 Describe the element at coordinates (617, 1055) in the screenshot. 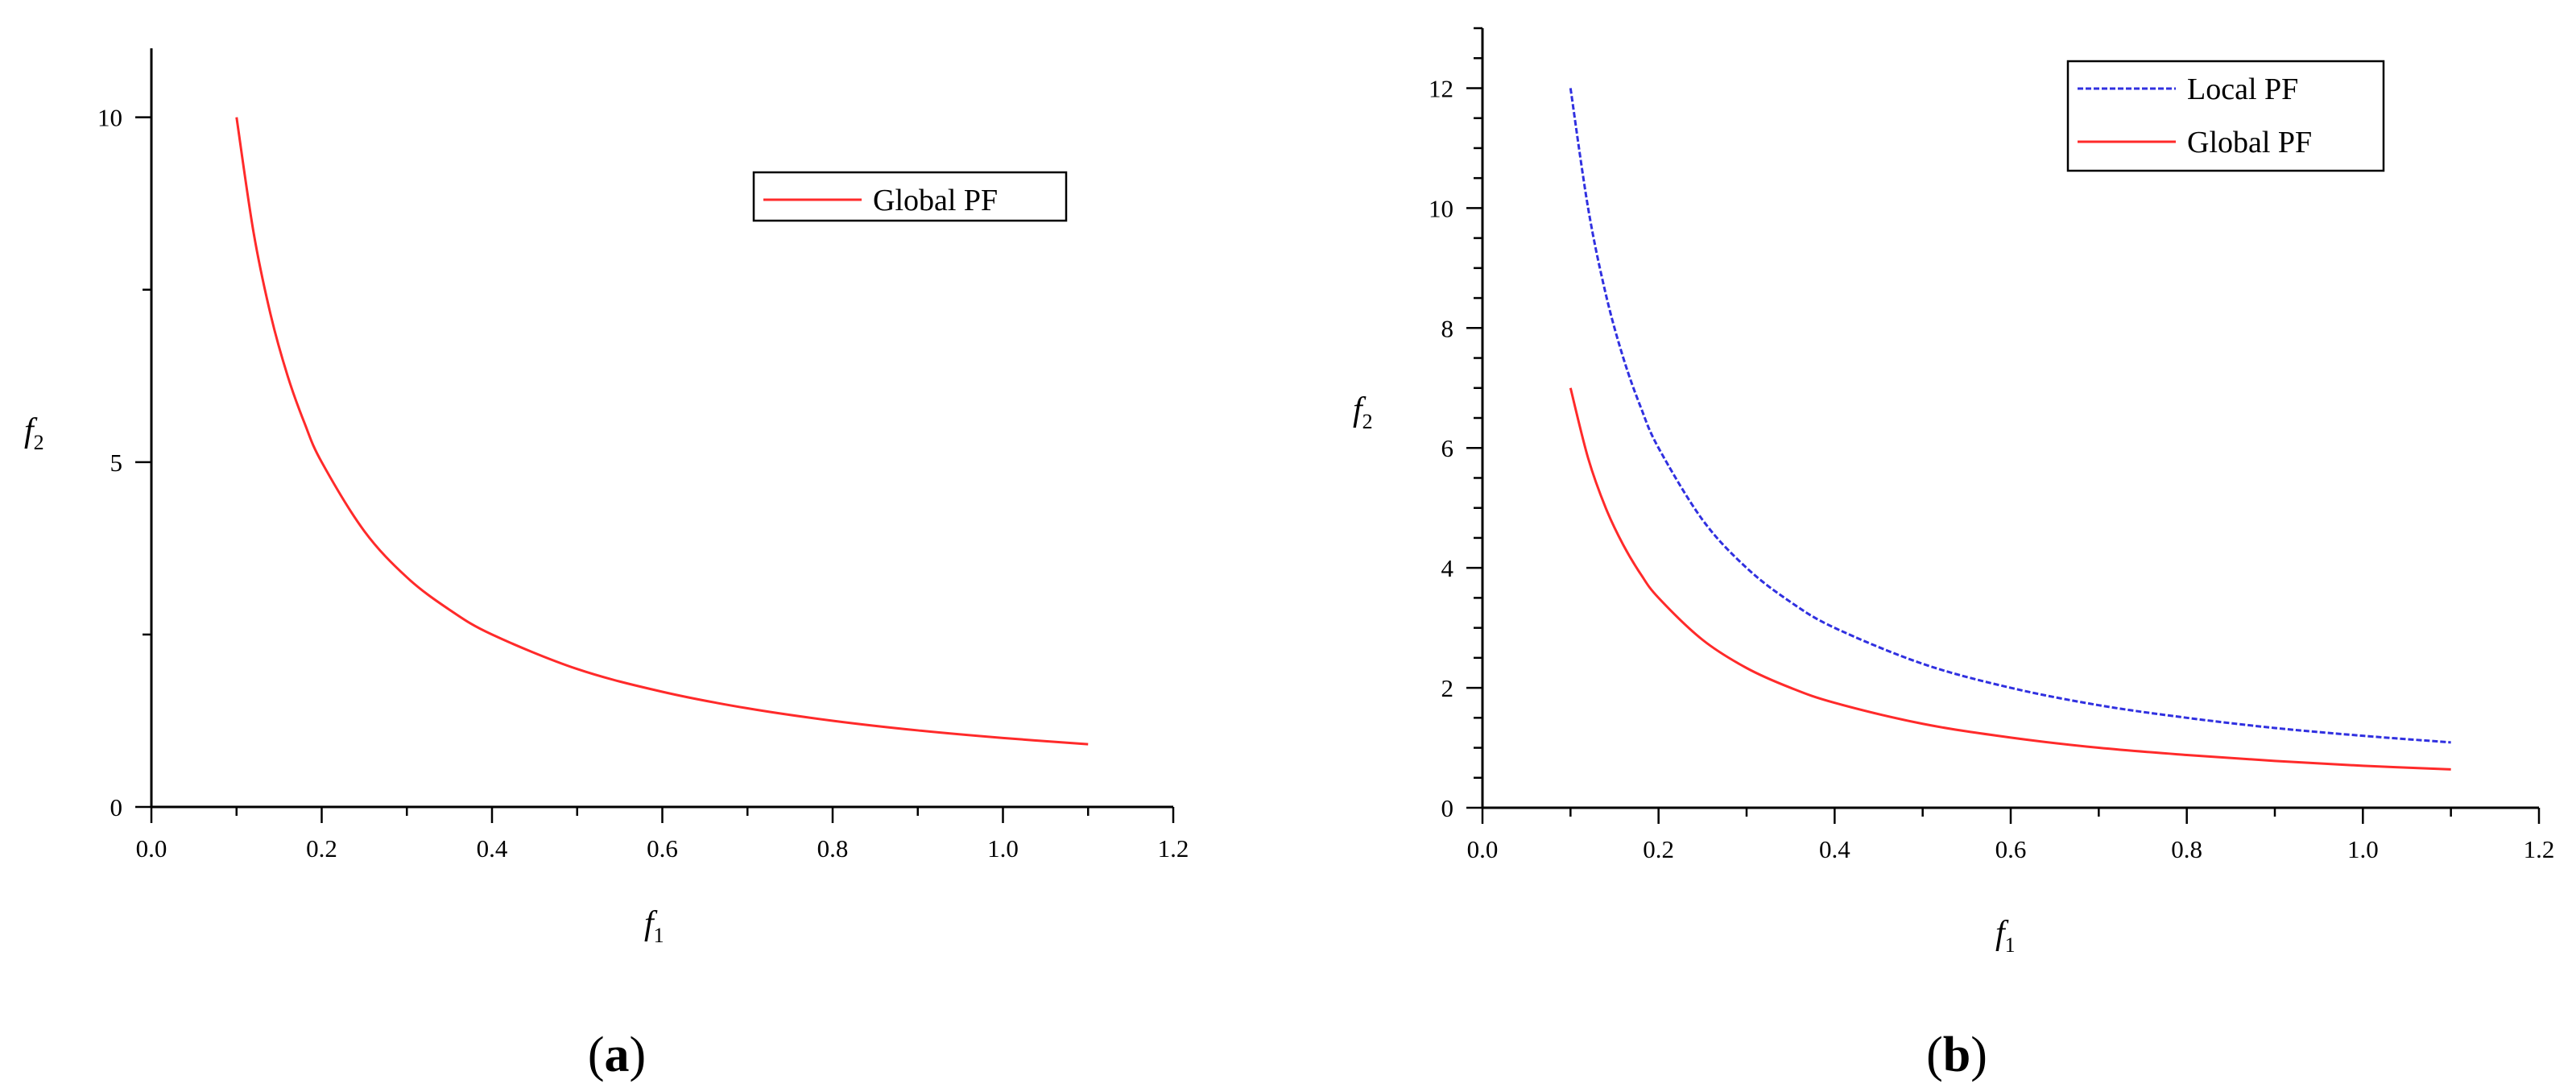

I see `panel-label: (a)` at that location.